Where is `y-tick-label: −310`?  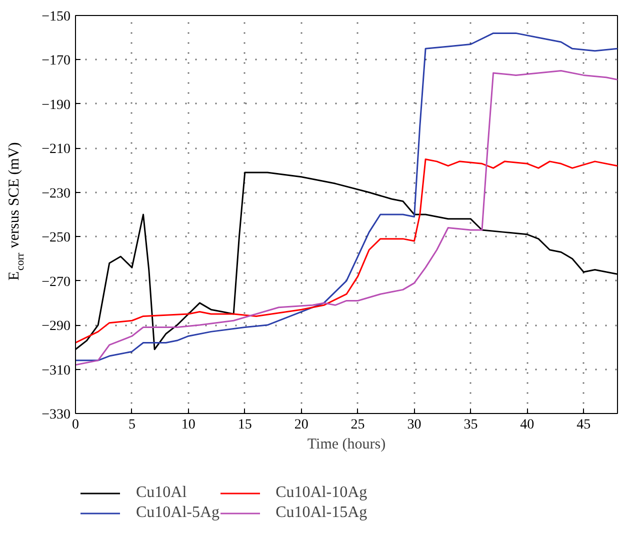 y-tick-label: −310 is located at coordinates (56, 370).